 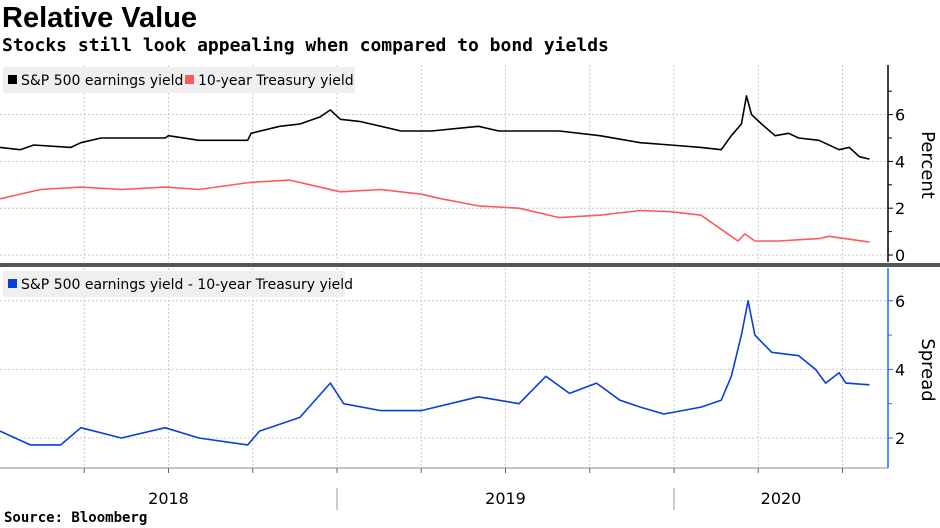 What do you see at coordinates (276, 81) in the screenshot?
I see `legend-label-treasury: 10-year Treasury yield` at bounding box center [276, 81].